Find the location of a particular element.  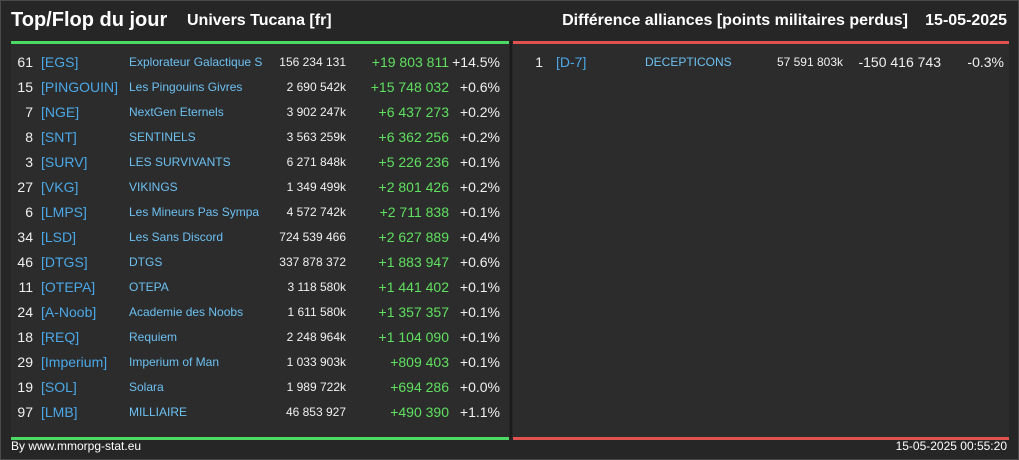

points-cell: 3 563 259k is located at coordinates (316, 137).